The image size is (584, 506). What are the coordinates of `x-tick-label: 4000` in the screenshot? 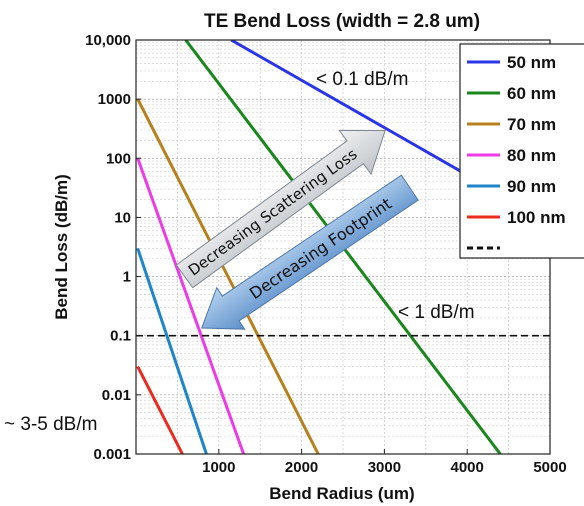 It's located at (467, 467).